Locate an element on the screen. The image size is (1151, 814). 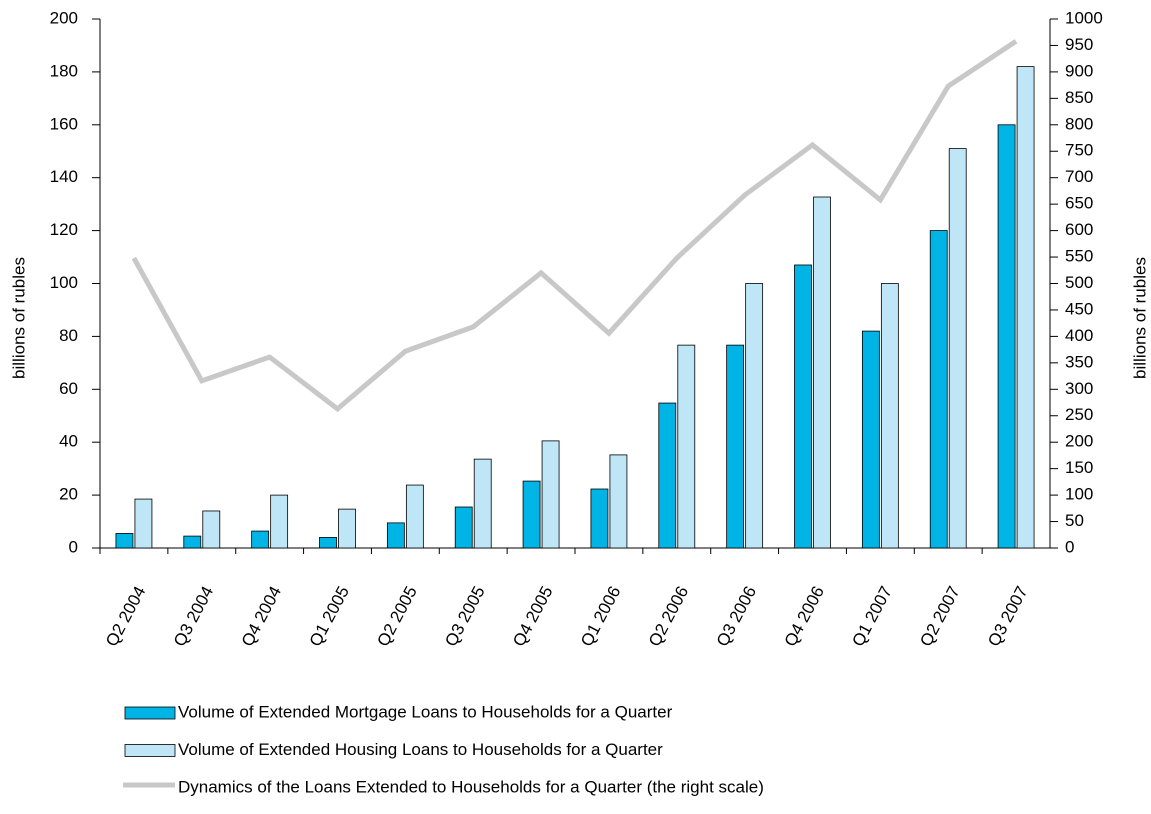
y-tick-label: 100 is located at coordinates (64, 282).